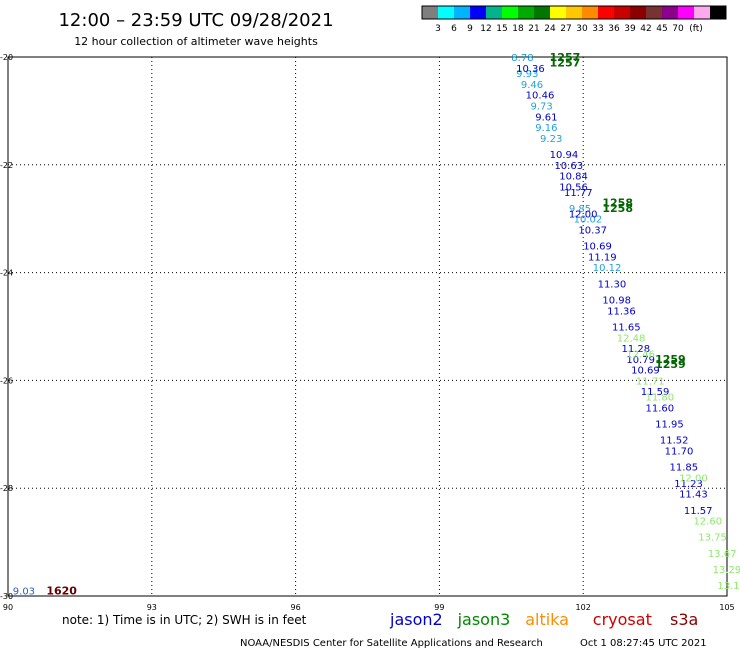  Describe the element at coordinates (614, 29) in the screenshot. I see `colorbar-label: 36` at that location.